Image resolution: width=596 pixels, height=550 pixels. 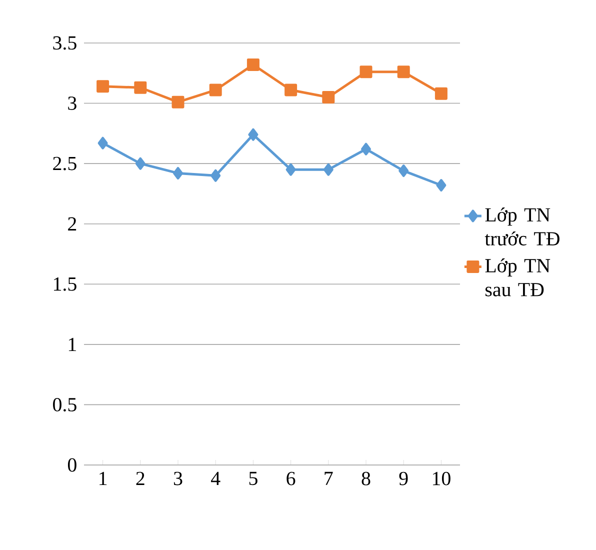 I want to click on x-tick-label: 7, so click(x=328, y=478).